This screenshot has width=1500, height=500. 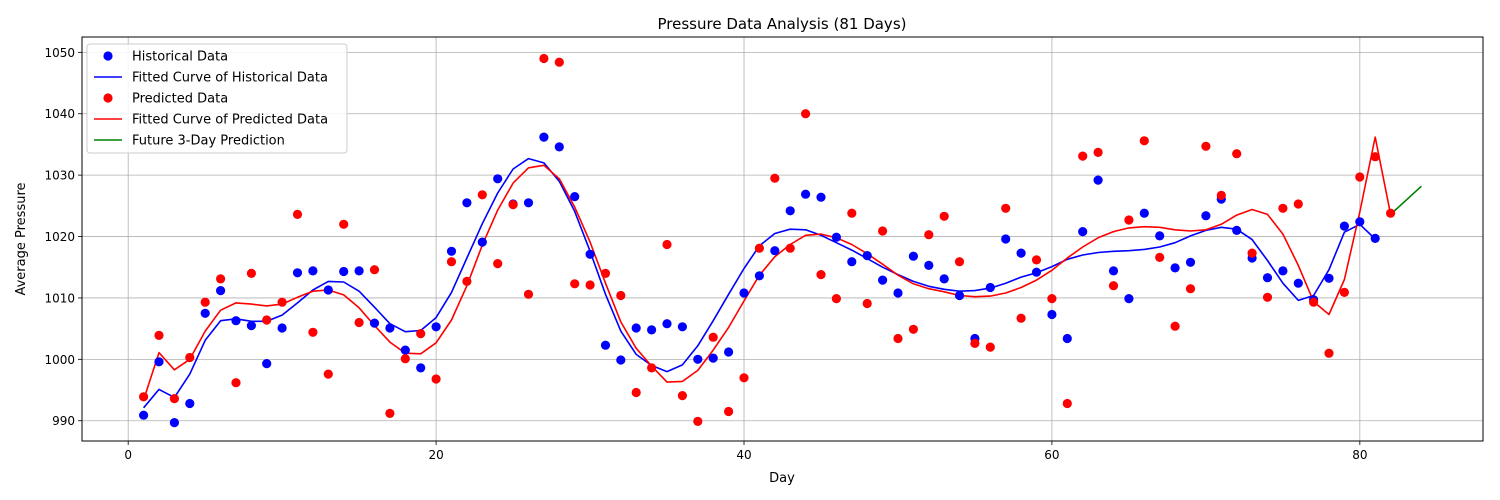 What do you see at coordinates (230, 120) in the screenshot?
I see `legend-label: Fitted Curve of Predicted Data` at bounding box center [230, 120].